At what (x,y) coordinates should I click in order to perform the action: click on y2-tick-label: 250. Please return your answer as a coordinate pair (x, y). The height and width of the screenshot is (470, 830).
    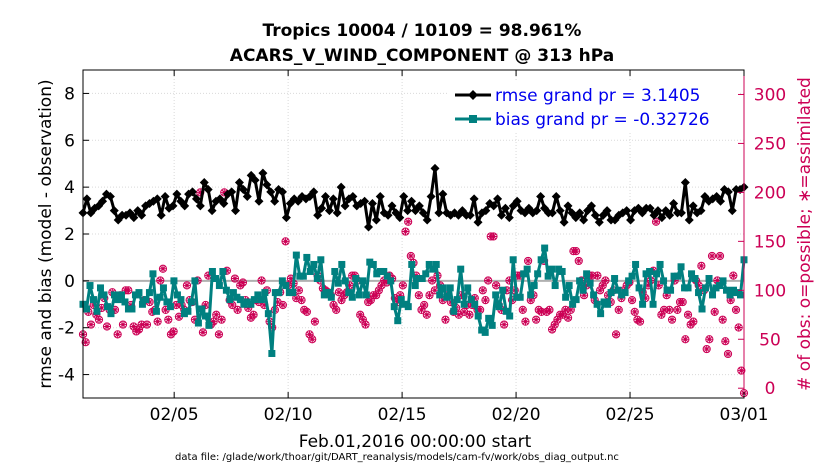
    Looking at the image, I should click on (770, 144).